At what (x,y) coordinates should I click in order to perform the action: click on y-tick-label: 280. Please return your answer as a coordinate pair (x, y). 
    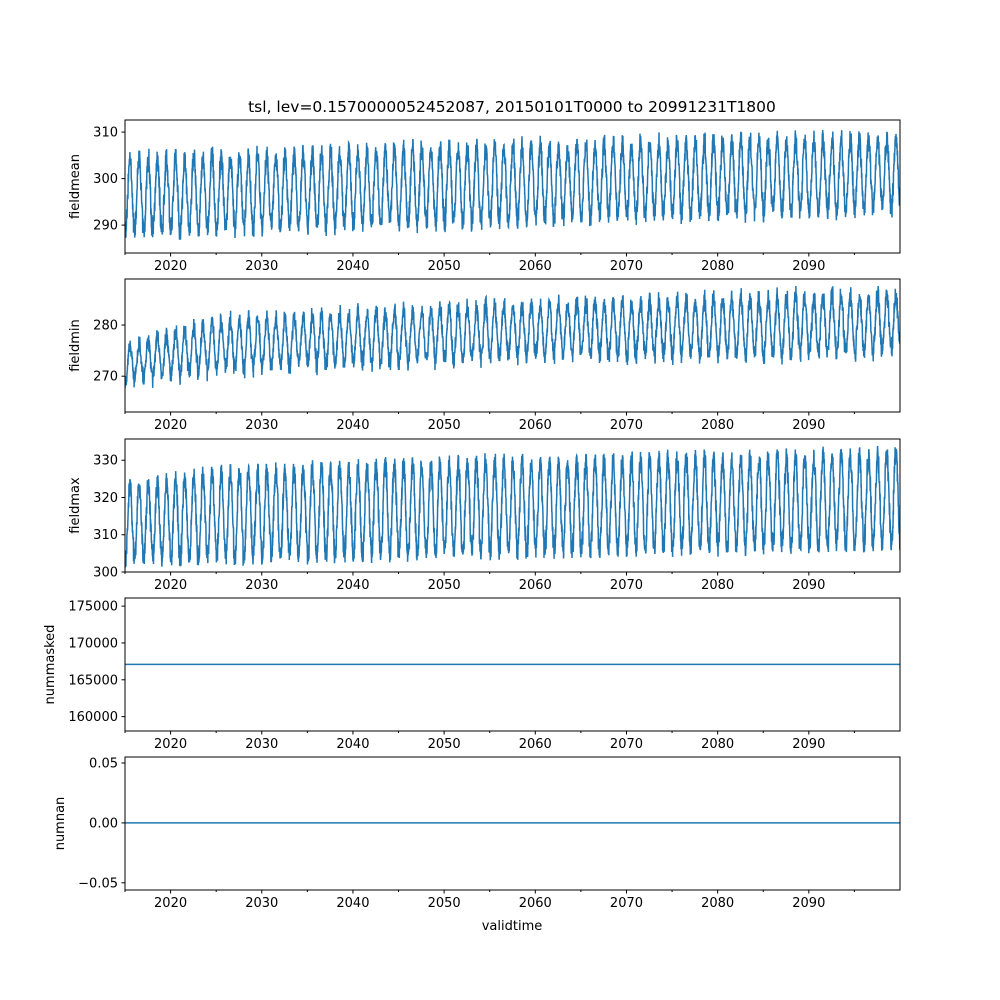
    Looking at the image, I should click on (105, 326).